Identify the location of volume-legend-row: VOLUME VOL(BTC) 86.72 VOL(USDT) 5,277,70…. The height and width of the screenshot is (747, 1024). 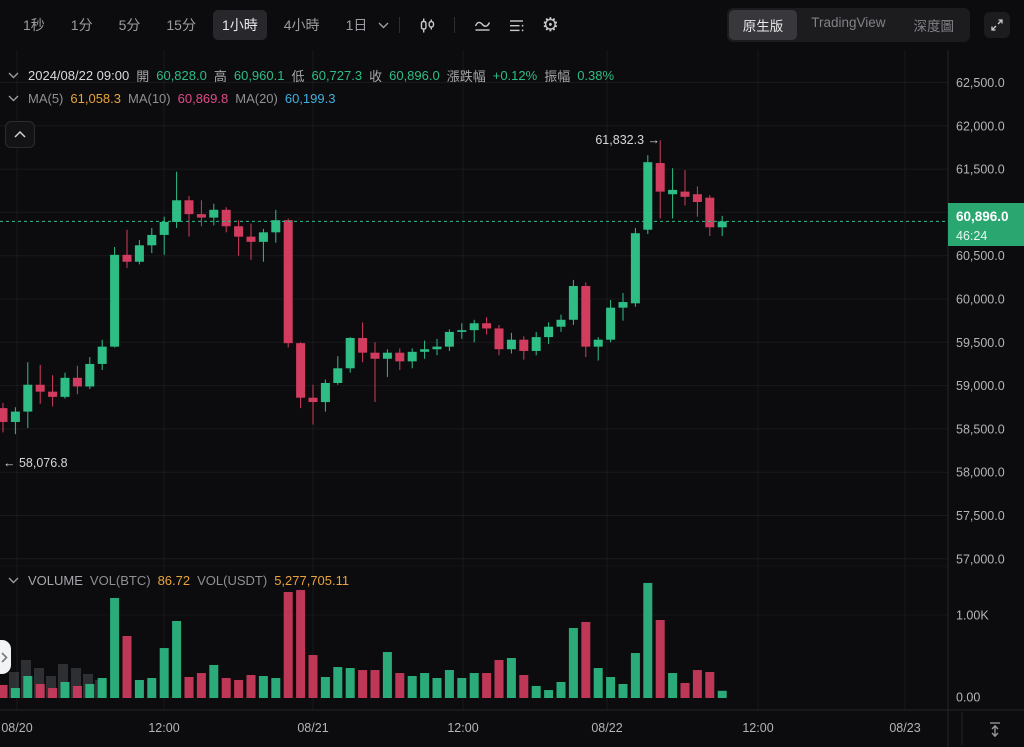
(178, 580).